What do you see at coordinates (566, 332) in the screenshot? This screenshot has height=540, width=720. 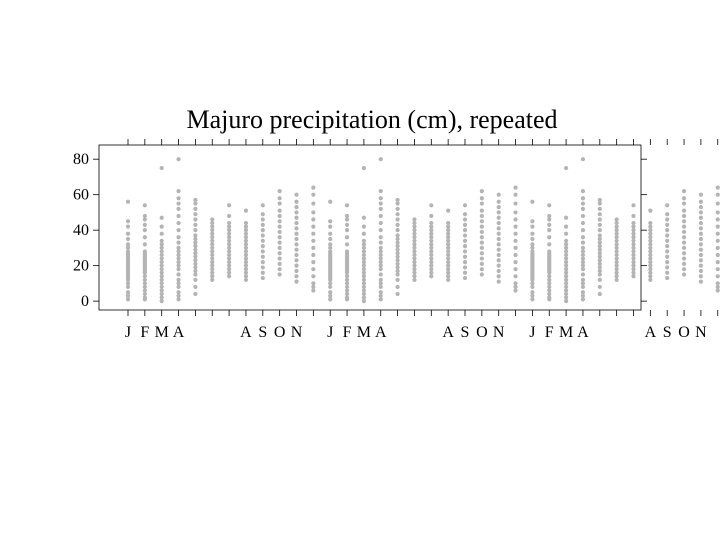 I see `x-tick-label: M` at bounding box center [566, 332].